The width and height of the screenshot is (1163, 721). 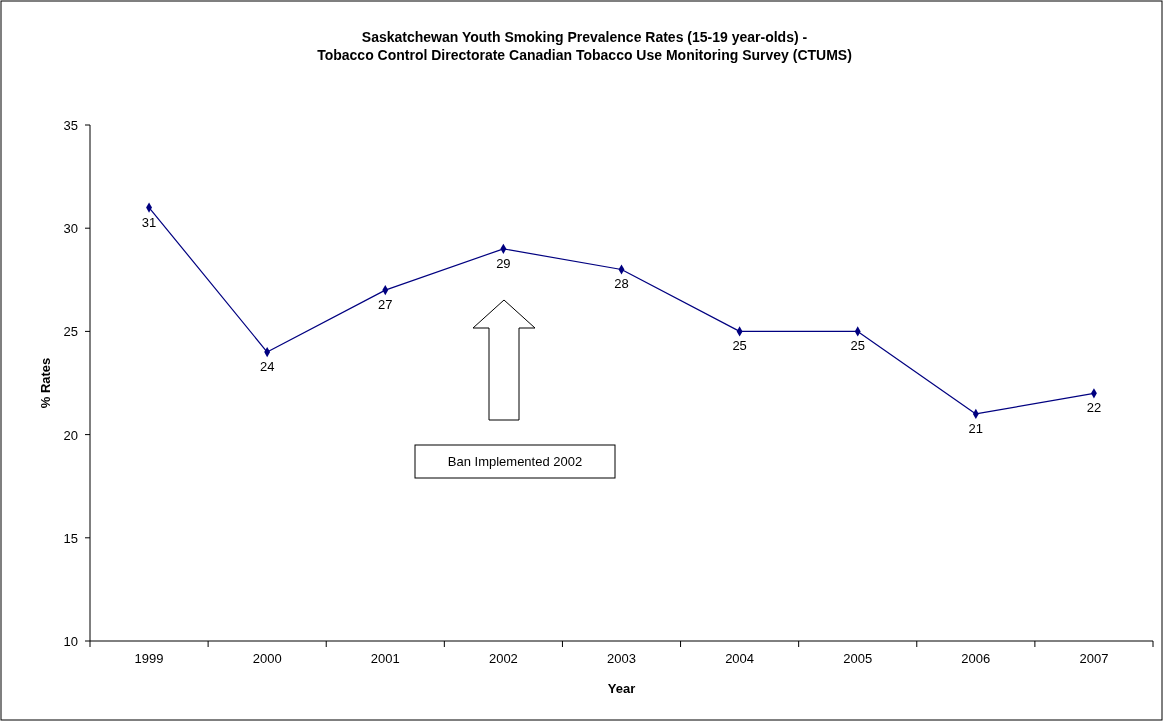 I want to click on x-tick-label: 2001, so click(x=385, y=658).